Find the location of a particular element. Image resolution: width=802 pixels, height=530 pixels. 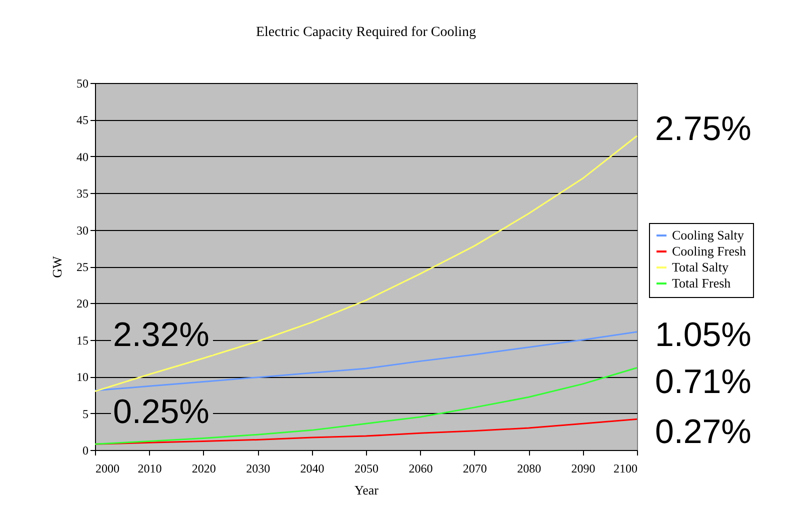

y-tick-label: 45 is located at coordinates (82, 120).